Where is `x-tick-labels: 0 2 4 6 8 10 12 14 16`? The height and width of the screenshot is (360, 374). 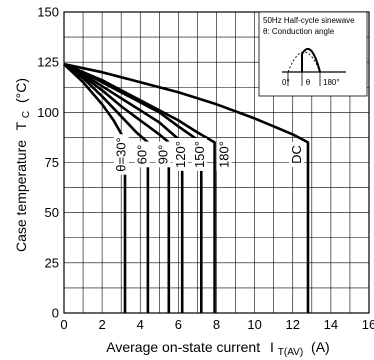
x-tick-labels: 0 2 4 6 8 10 12 14 16 is located at coordinates (217, 324).